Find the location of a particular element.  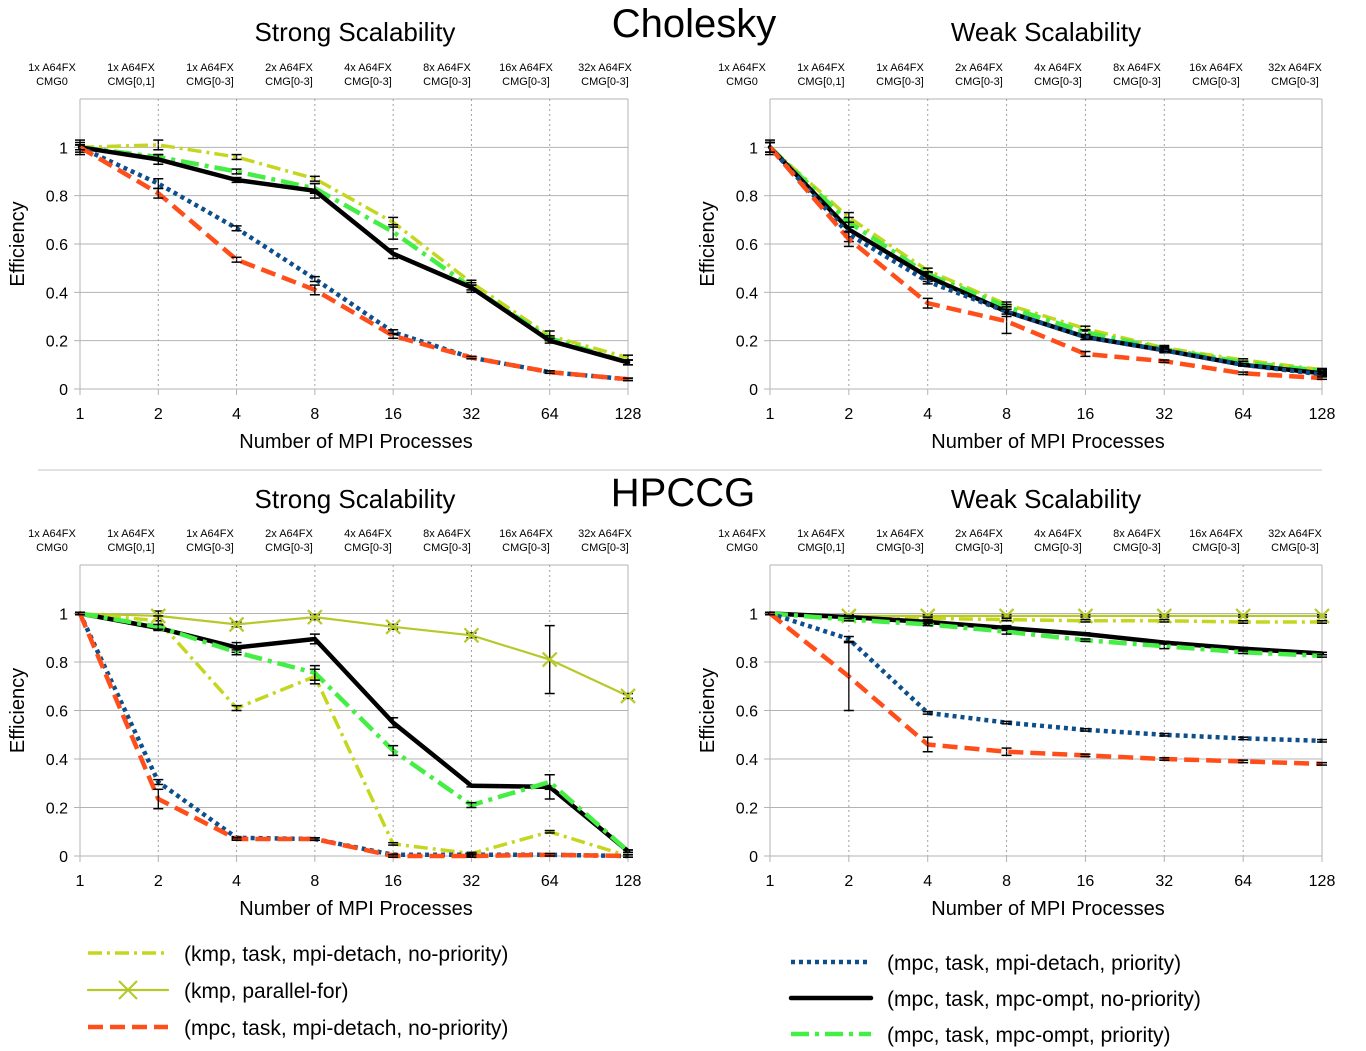

x-tick-label: 16 is located at coordinates (1086, 881).